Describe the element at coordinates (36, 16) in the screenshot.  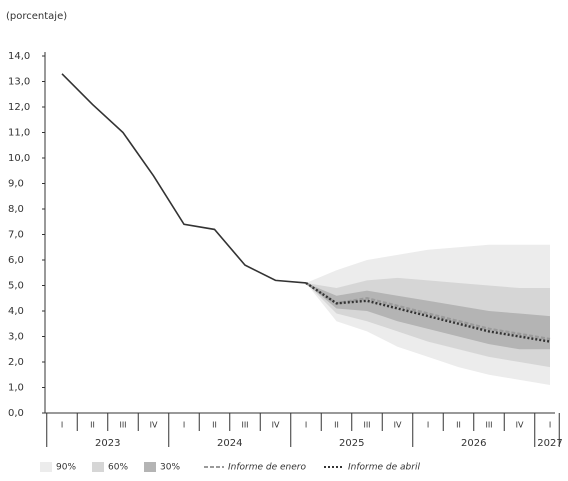
I see `y-axis-label: (porcentaje)` at that location.